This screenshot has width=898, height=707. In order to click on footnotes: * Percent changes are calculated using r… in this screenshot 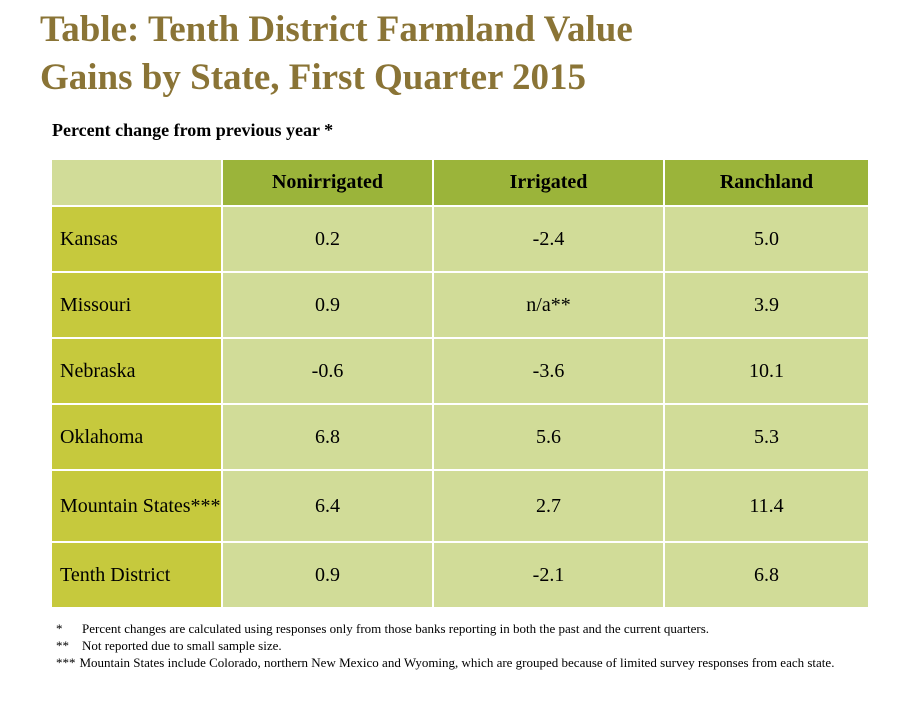, I will do `click(471, 645)`.